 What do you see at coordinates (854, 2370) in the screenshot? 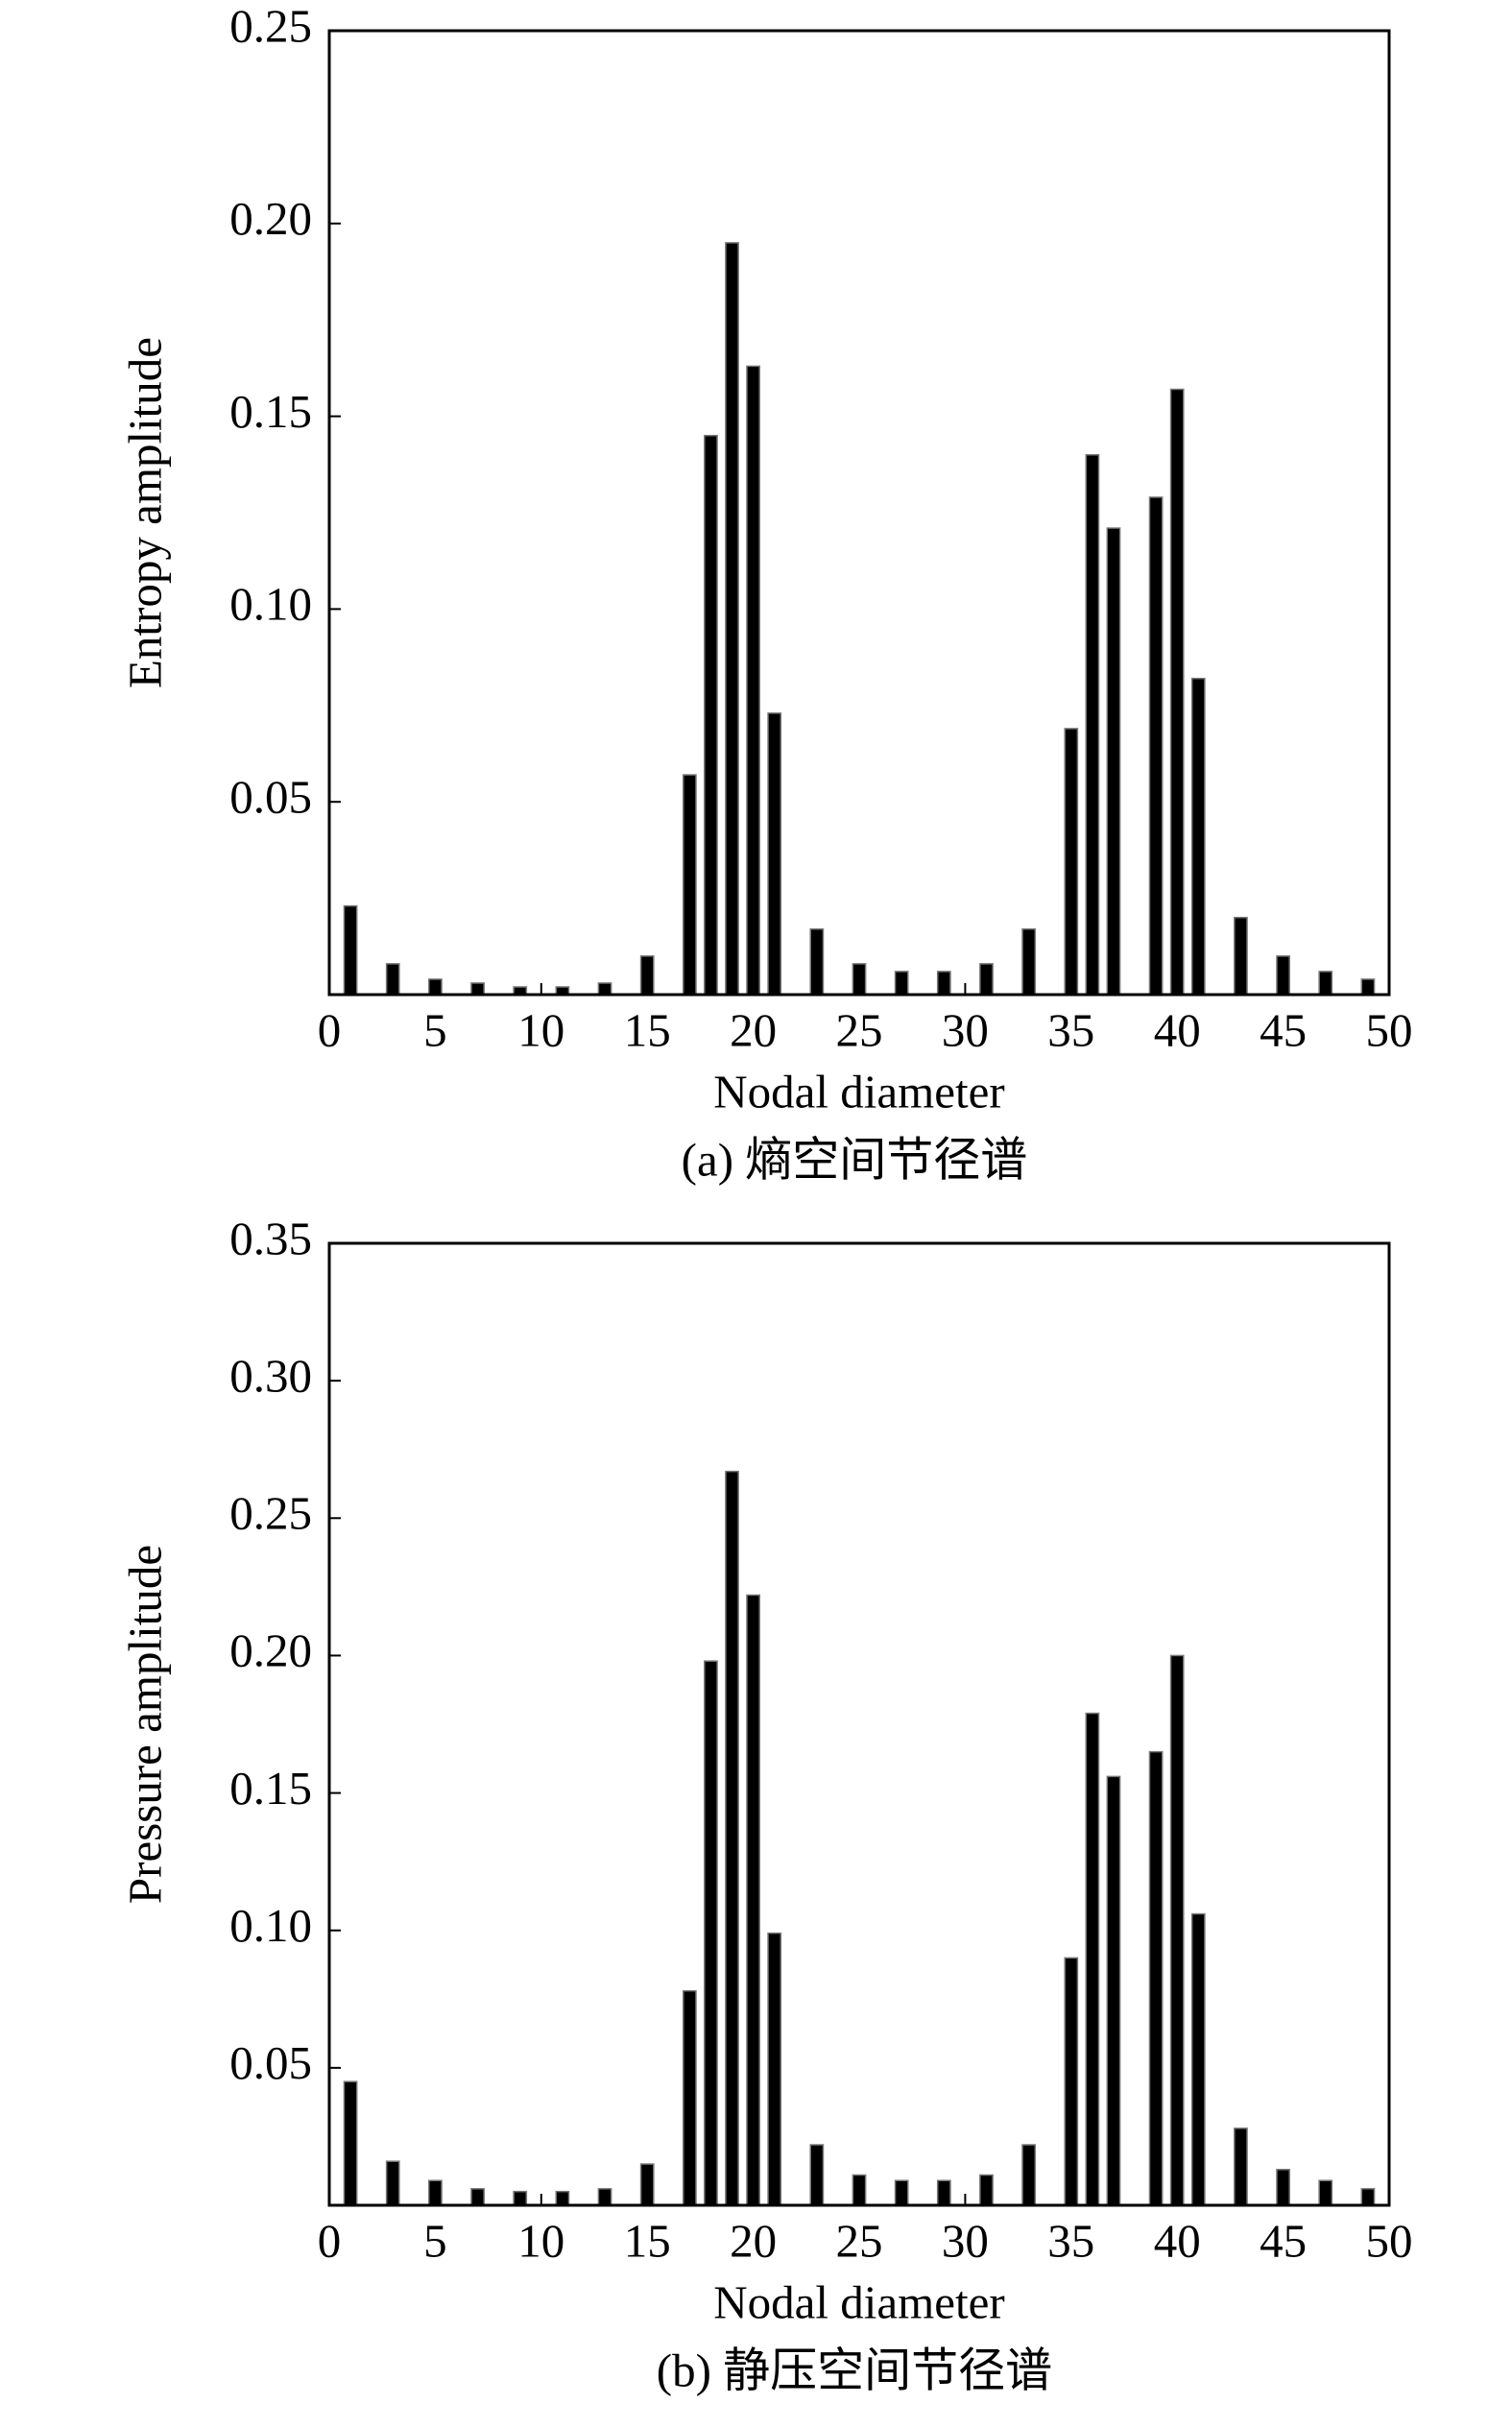
I see `chart-caption: (b) 静压空间节径谱` at bounding box center [854, 2370].